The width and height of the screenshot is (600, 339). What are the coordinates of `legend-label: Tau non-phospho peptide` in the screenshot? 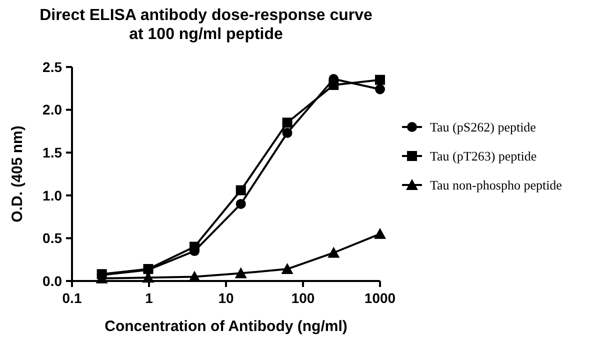 It's located at (496, 185).